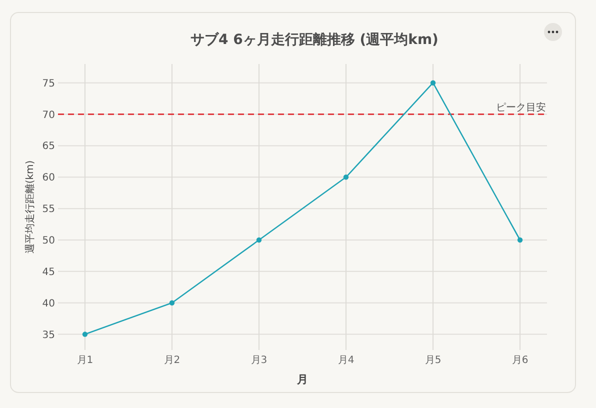  I want to click on x-tick-label: 月6, so click(520, 360).